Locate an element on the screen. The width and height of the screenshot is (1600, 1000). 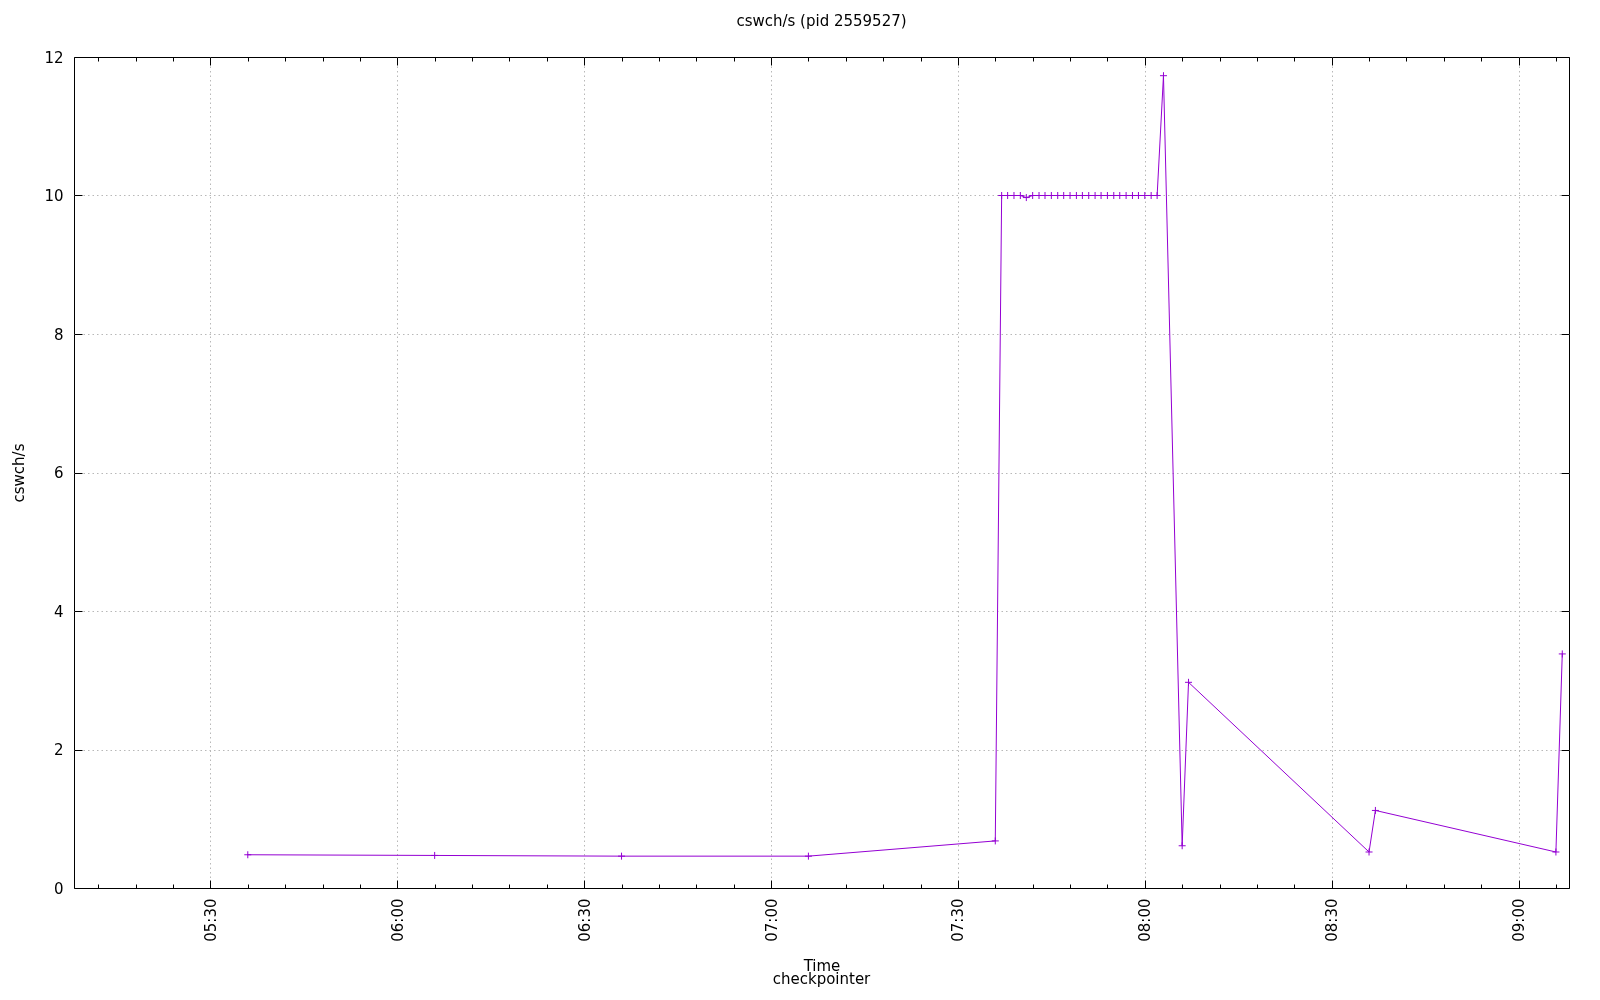
x-tick-label: 06:00 is located at coordinates (397, 920).